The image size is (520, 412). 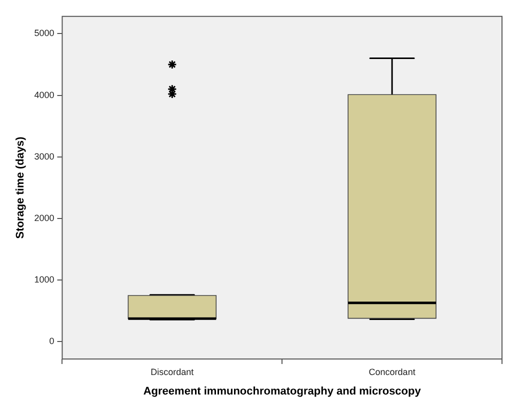 What do you see at coordinates (392, 371) in the screenshot?
I see `x-tick-label: Concordant` at bounding box center [392, 371].